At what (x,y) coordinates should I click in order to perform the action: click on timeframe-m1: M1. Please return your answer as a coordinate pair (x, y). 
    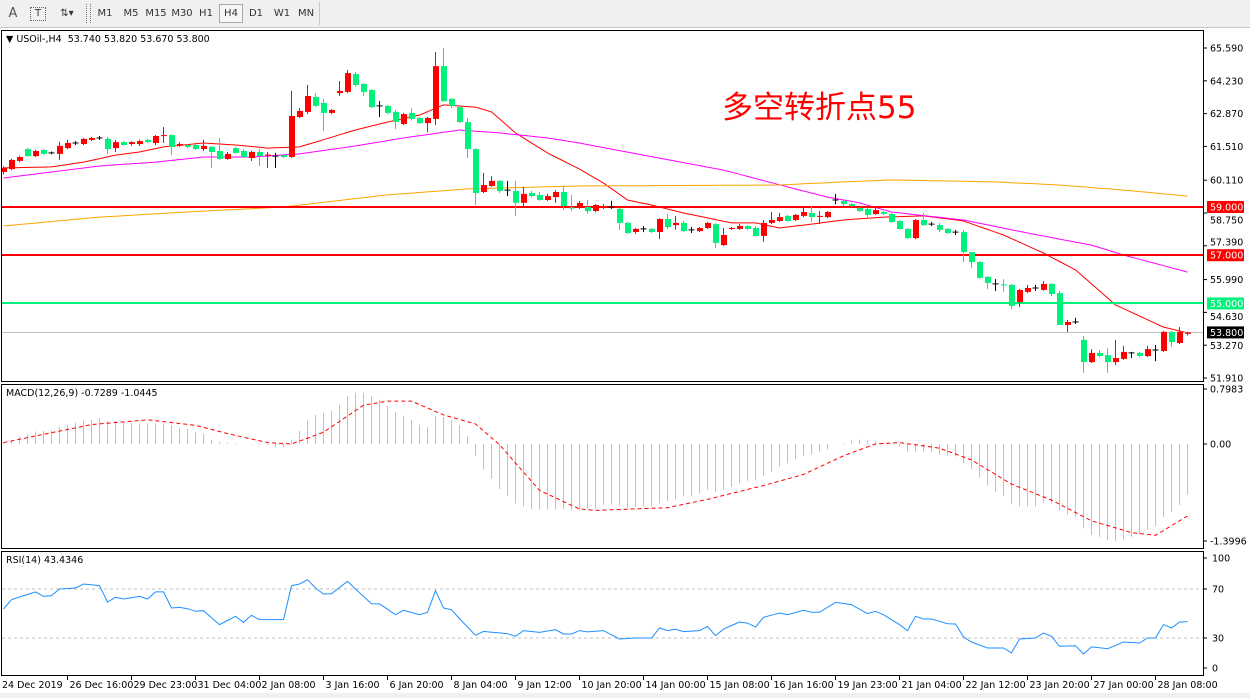
    Looking at the image, I should click on (105, 13).